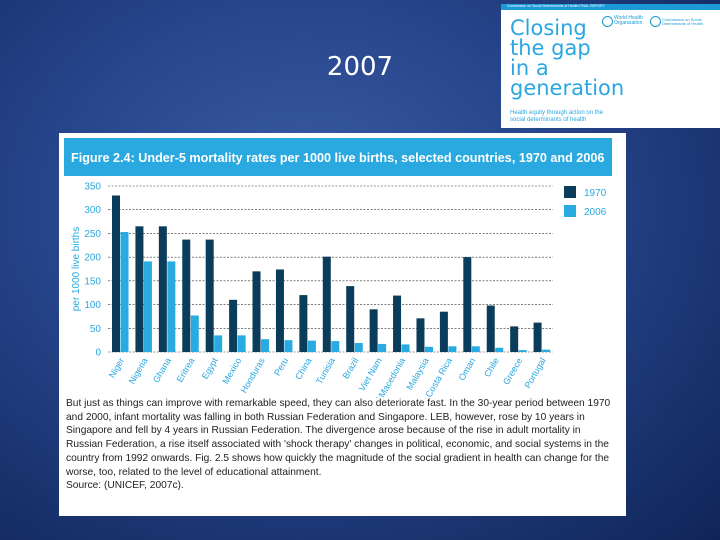 The height and width of the screenshot is (540, 720). What do you see at coordinates (92, 210) in the screenshot?
I see `y-tick-label: 300` at bounding box center [92, 210].